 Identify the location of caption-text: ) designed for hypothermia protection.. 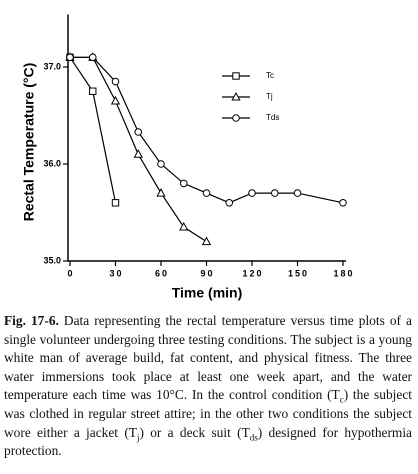
(208, 441).